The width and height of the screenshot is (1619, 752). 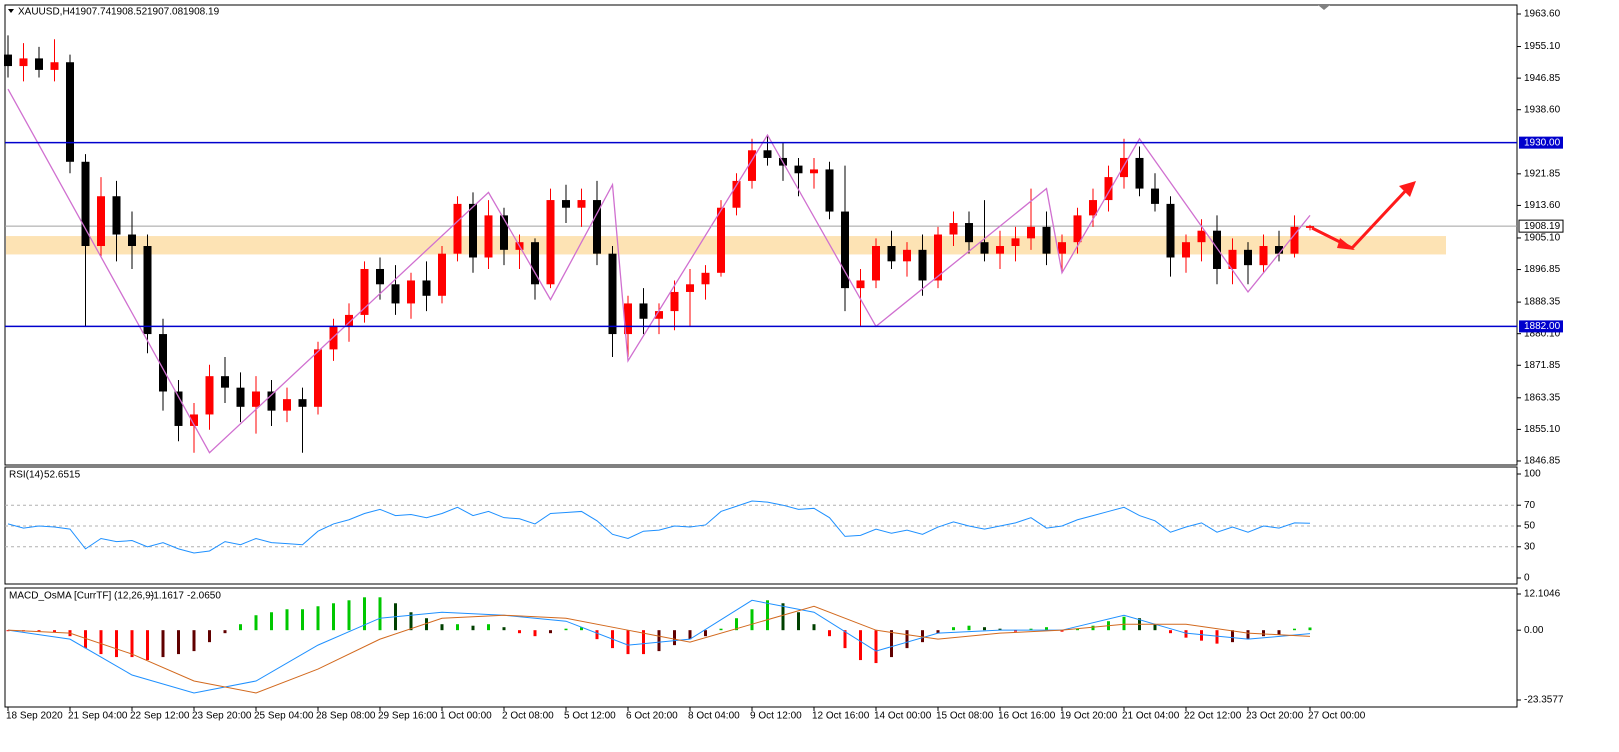 I want to click on macd-readout: -1.1617, so click(x=167, y=596).